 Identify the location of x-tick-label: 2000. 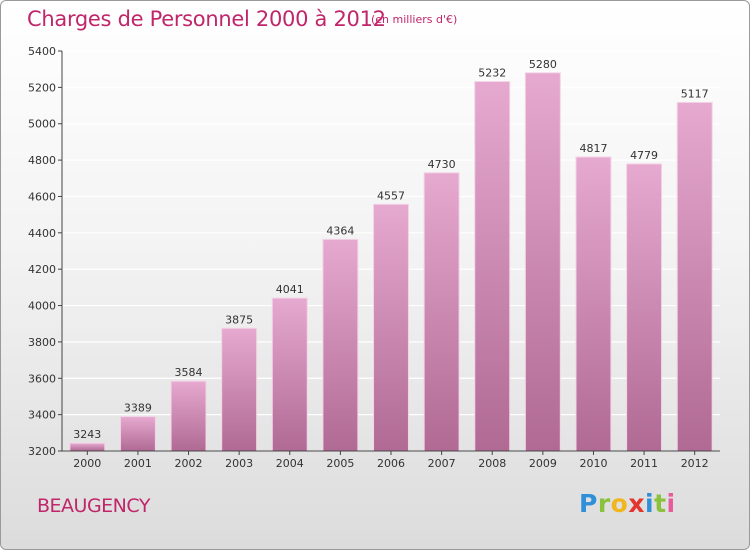
(87, 463).